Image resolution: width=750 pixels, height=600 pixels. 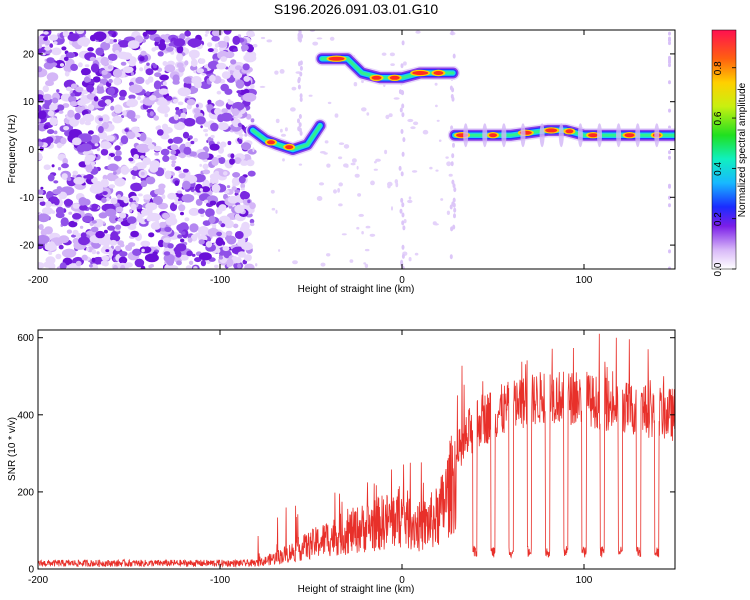 I want to click on snr-y-tick-label: 0, so click(x=31, y=570).